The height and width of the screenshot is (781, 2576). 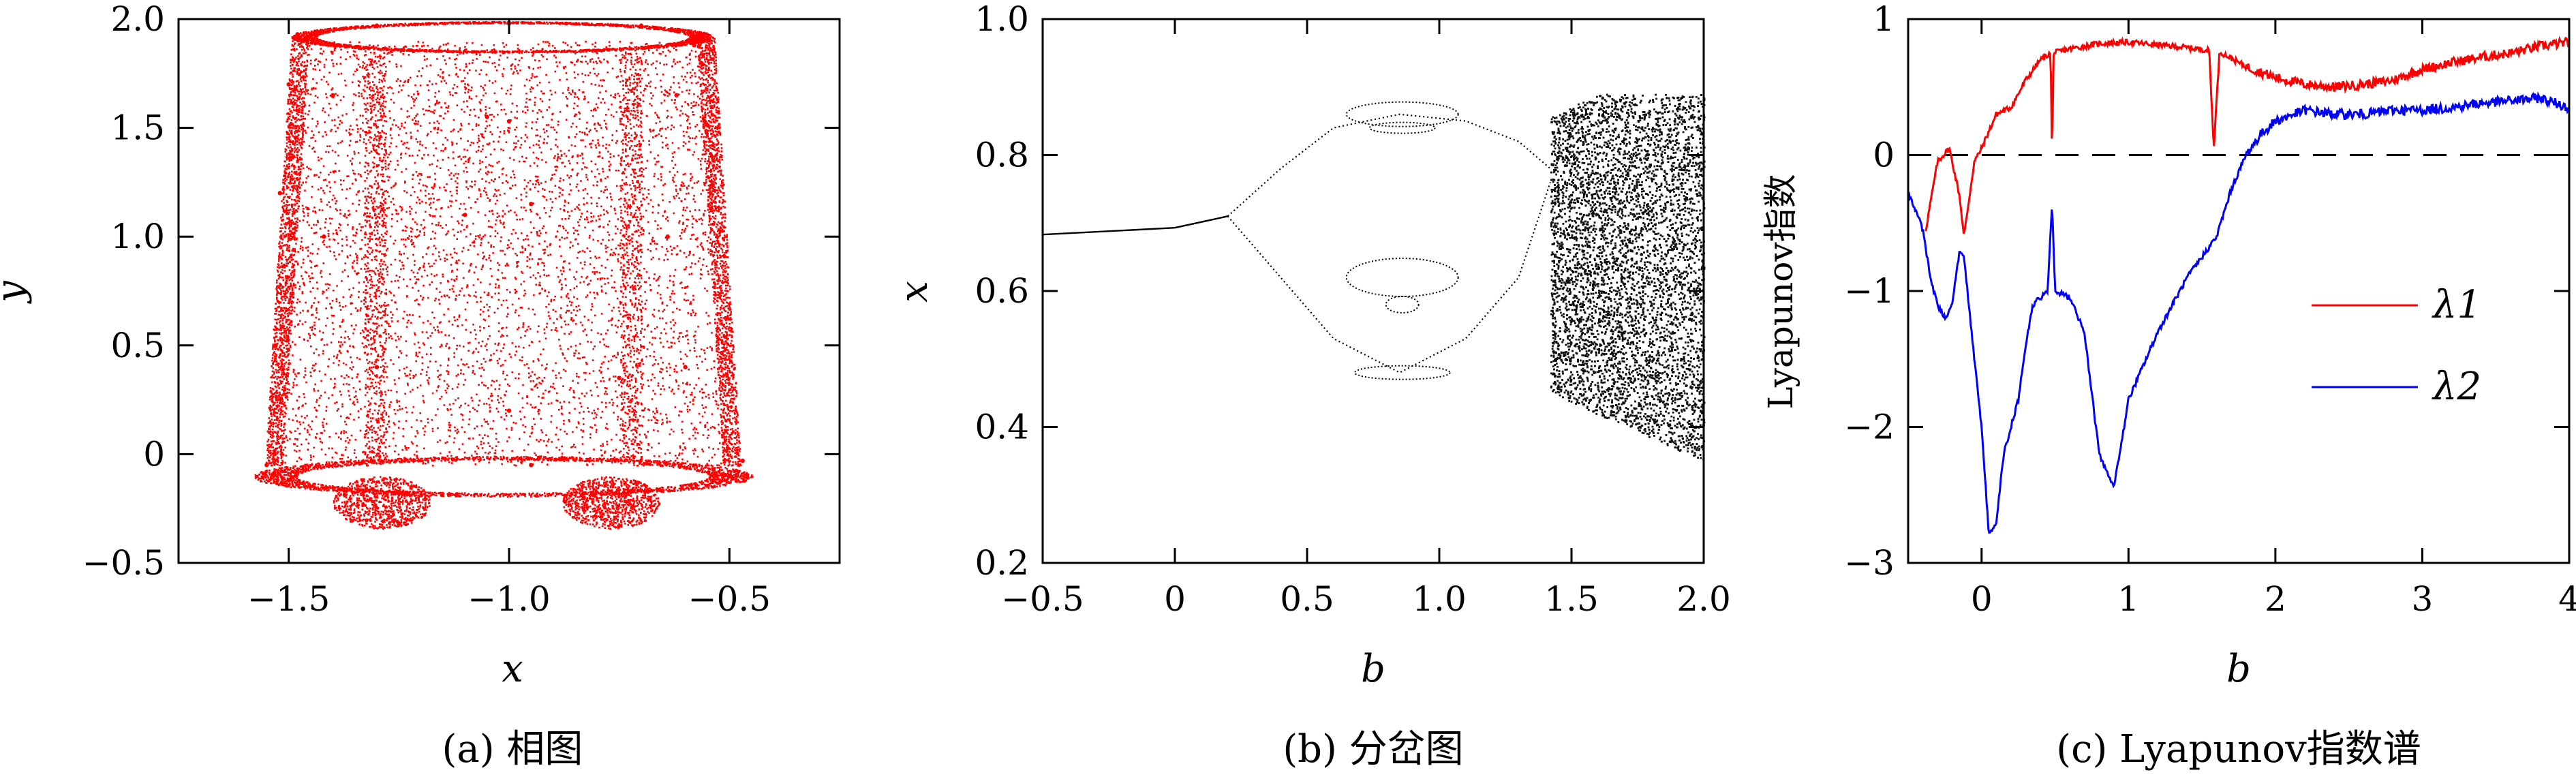 I want to click on legend-label-2: λ2, so click(x=2456, y=387).